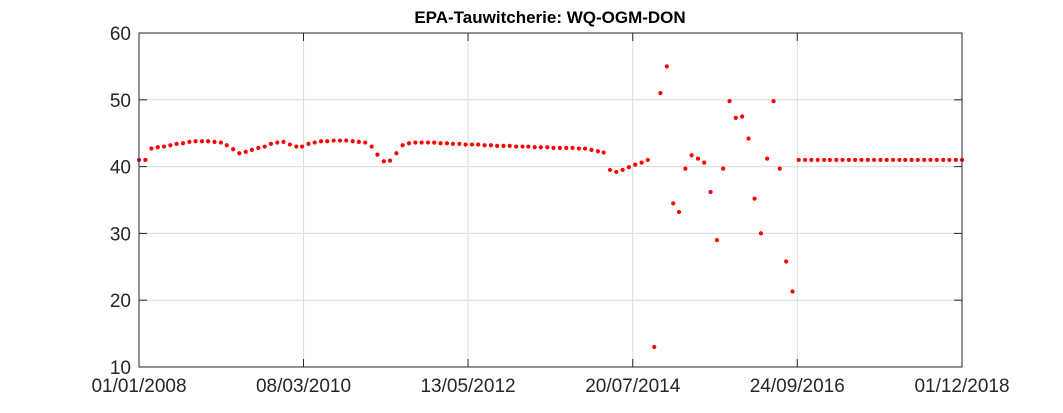 The height and width of the screenshot is (413, 1063). Describe the element at coordinates (467, 386) in the screenshot. I see `x-tick-label: 13/05/2012` at that location.